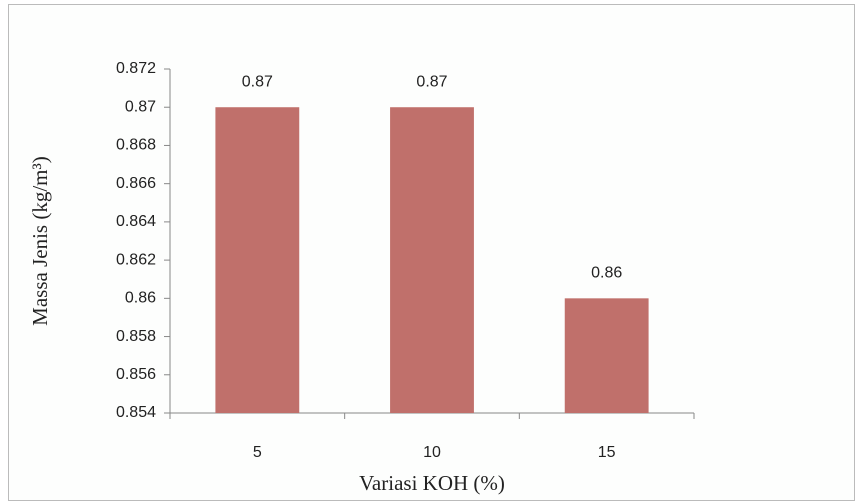 The height and width of the screenshot is (502, 863). I want to click on y-tick-label: 0.86, so click(140, 298).